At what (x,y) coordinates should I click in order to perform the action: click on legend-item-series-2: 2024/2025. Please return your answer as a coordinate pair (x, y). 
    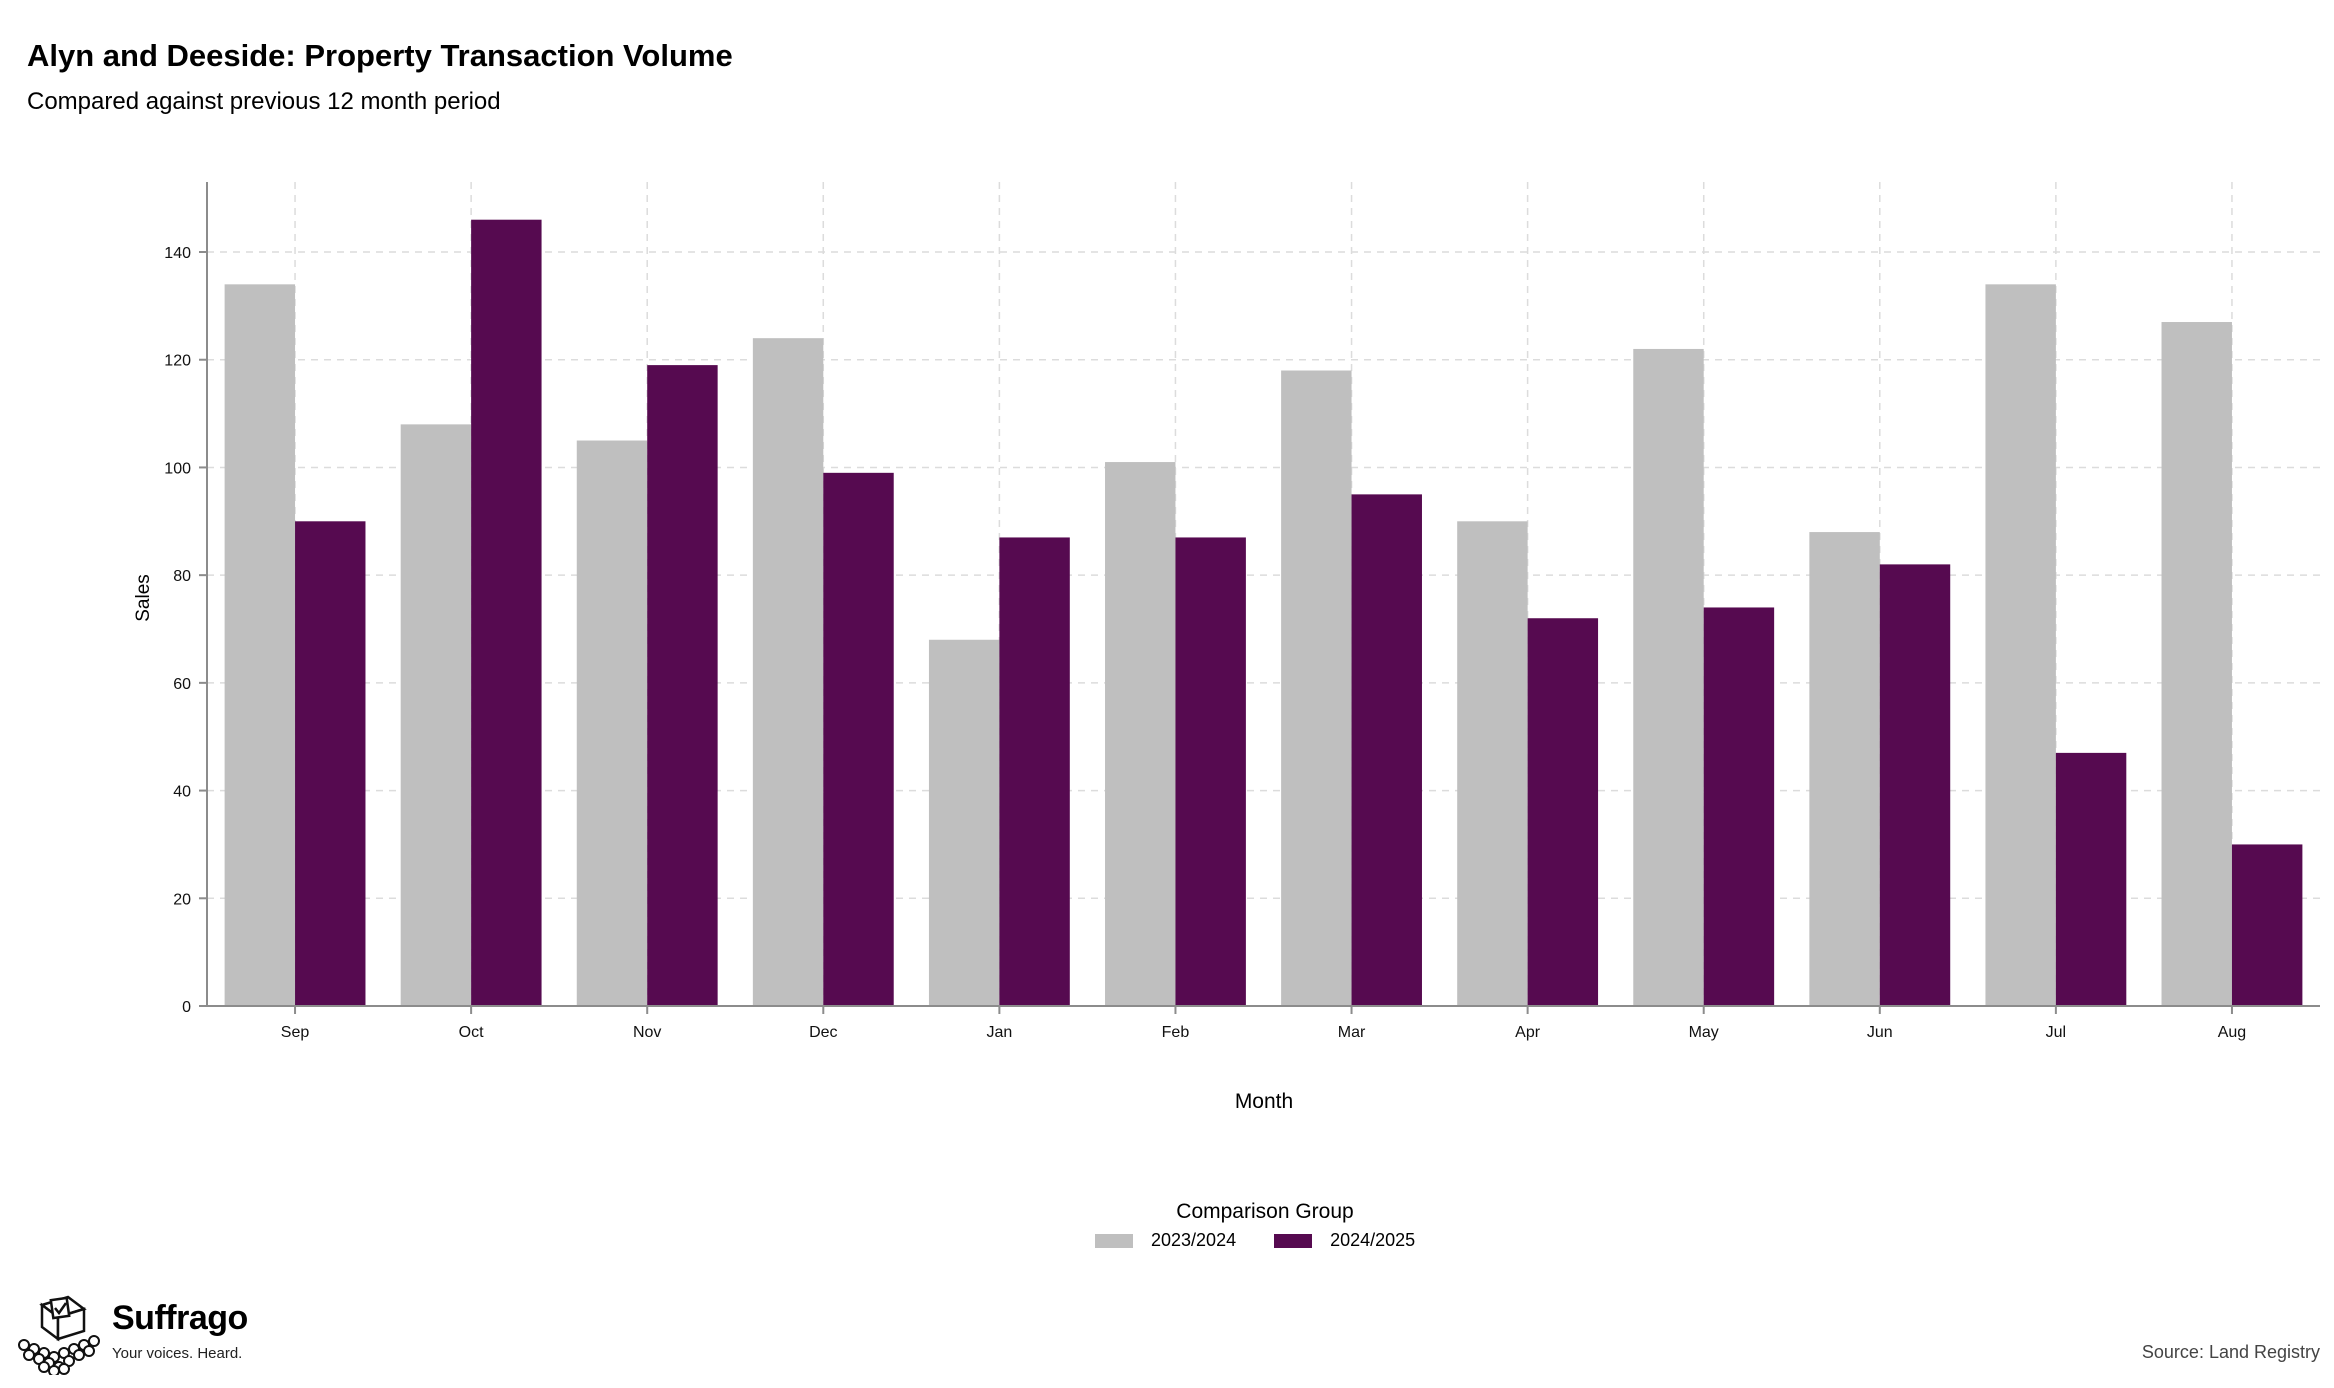
    Looking at the image, I should click on (1344, 1240).